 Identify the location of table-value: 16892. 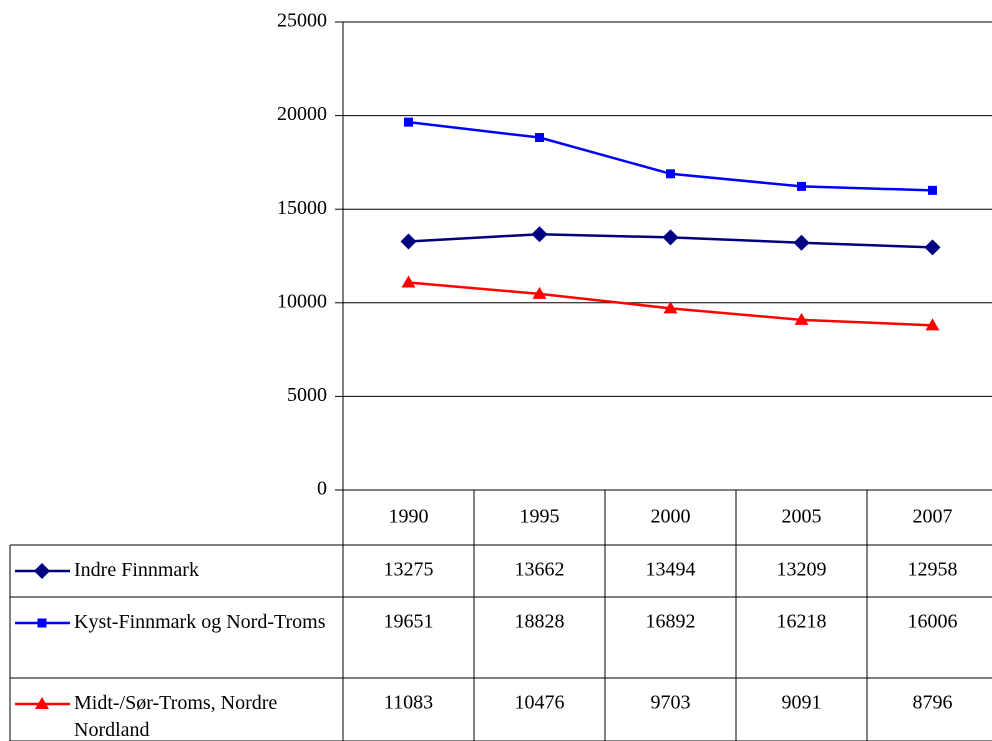
(671, 622).